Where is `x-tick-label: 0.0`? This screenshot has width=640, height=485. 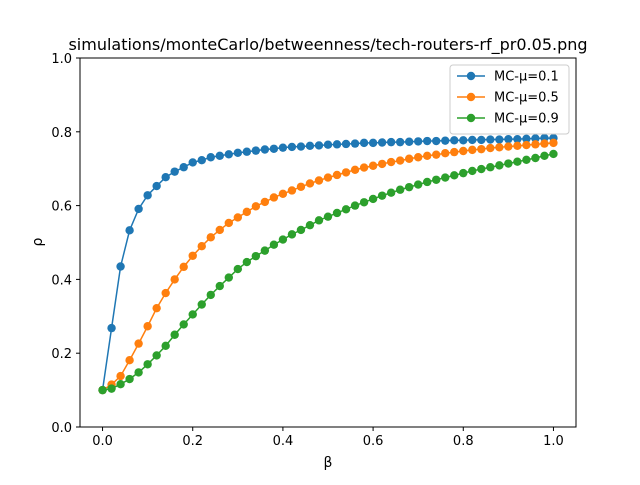 x-tick-label: 0.0 is located at coordinates (102, 441).